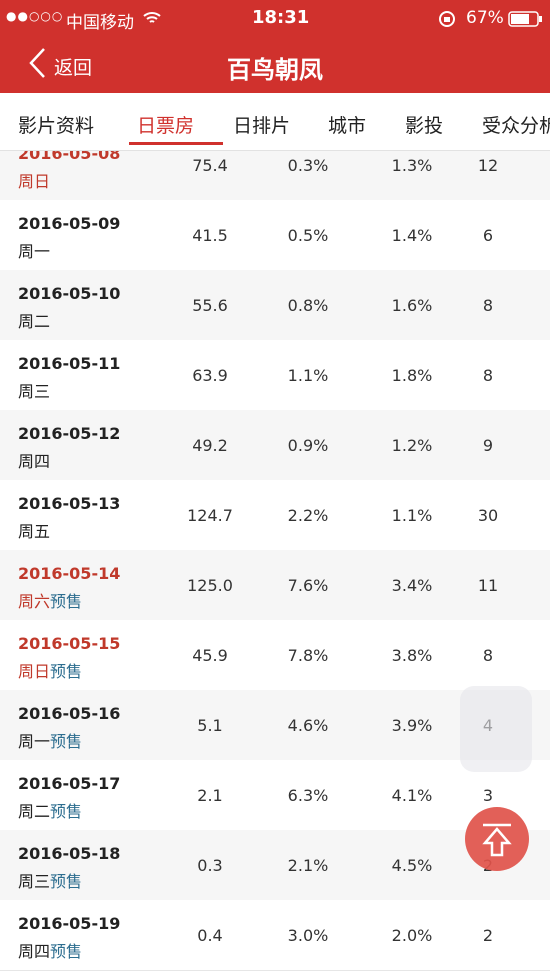 This screenshot has height=978, width=550. I want to click on cell-count: 6, so click(488, 235).